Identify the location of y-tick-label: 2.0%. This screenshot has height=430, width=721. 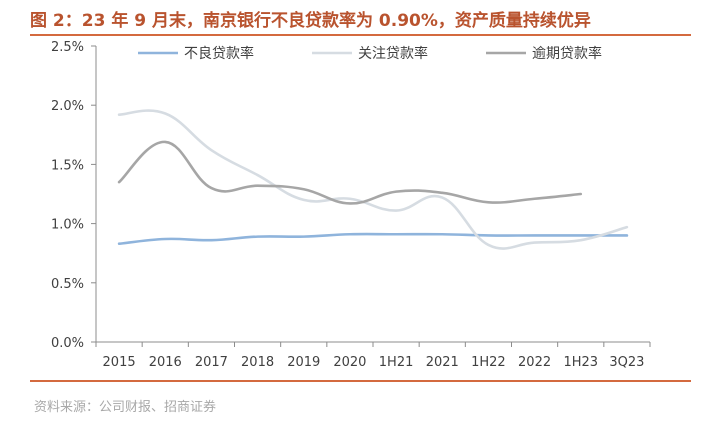
(67, 106).